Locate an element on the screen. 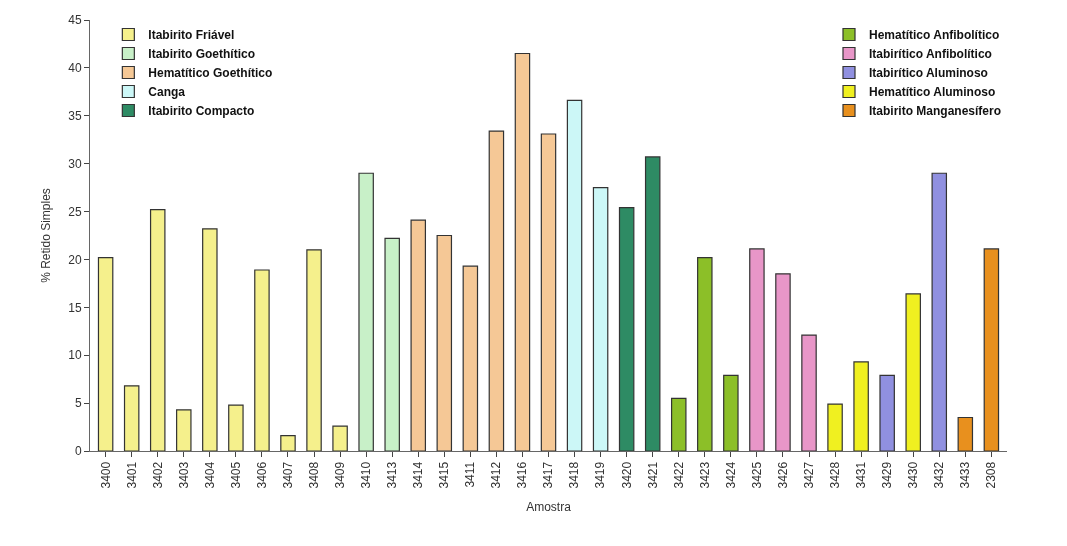  x-tick-label: 3410 is located at coordinates (366, 475).